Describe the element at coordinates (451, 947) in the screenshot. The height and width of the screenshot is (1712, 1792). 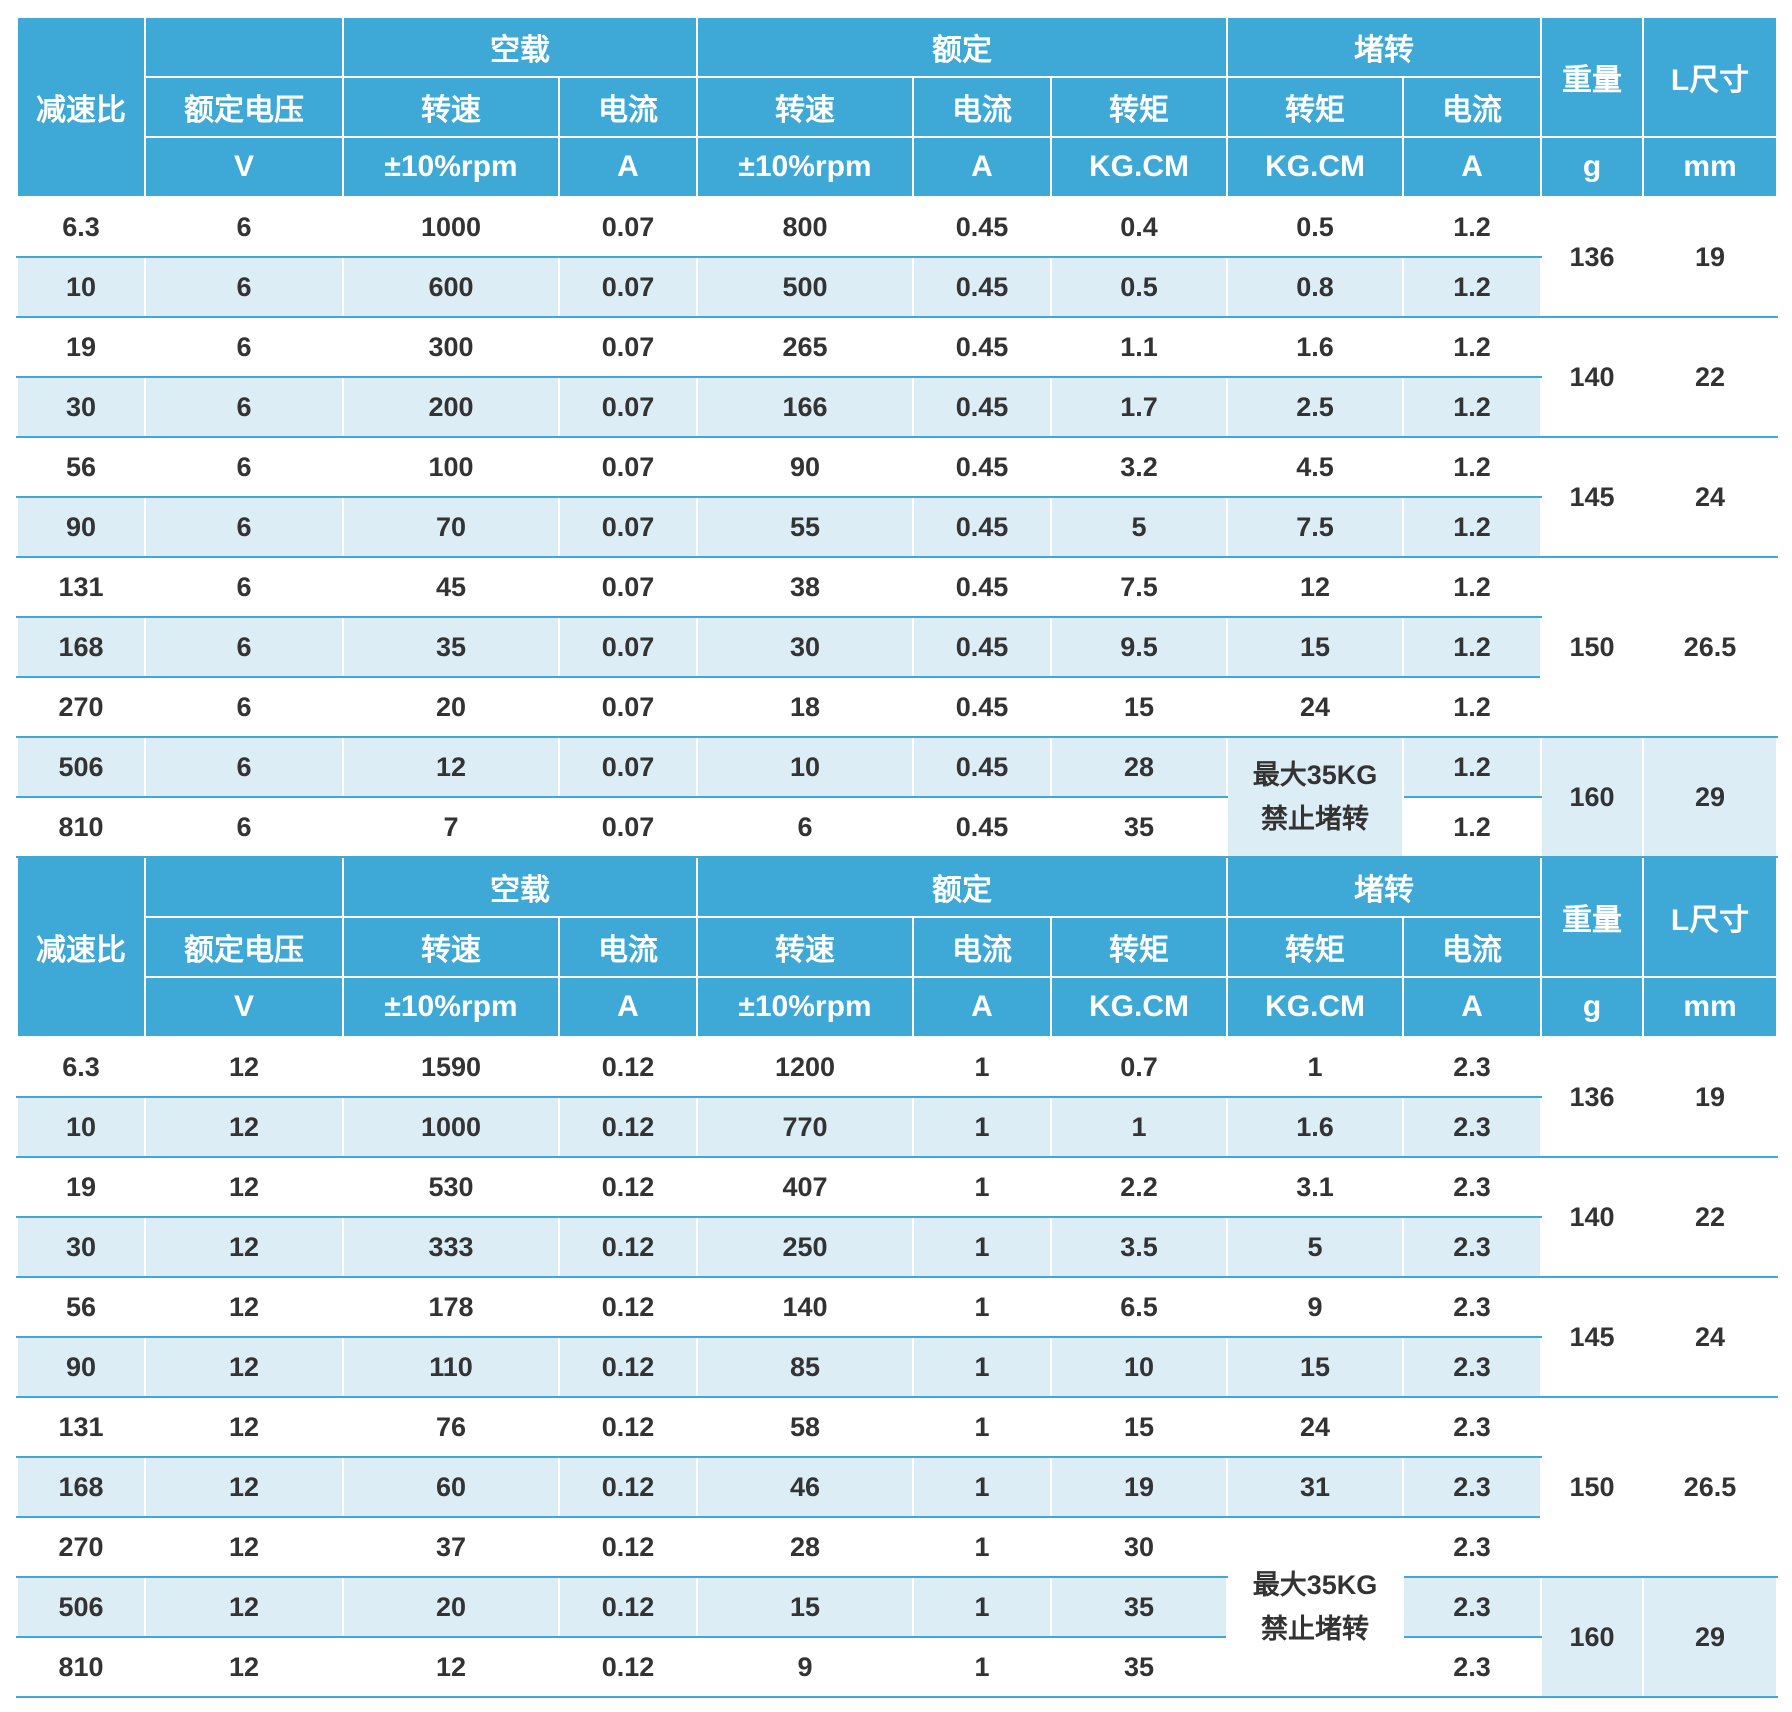
I see `header-nl-speed: 转速` at that location.